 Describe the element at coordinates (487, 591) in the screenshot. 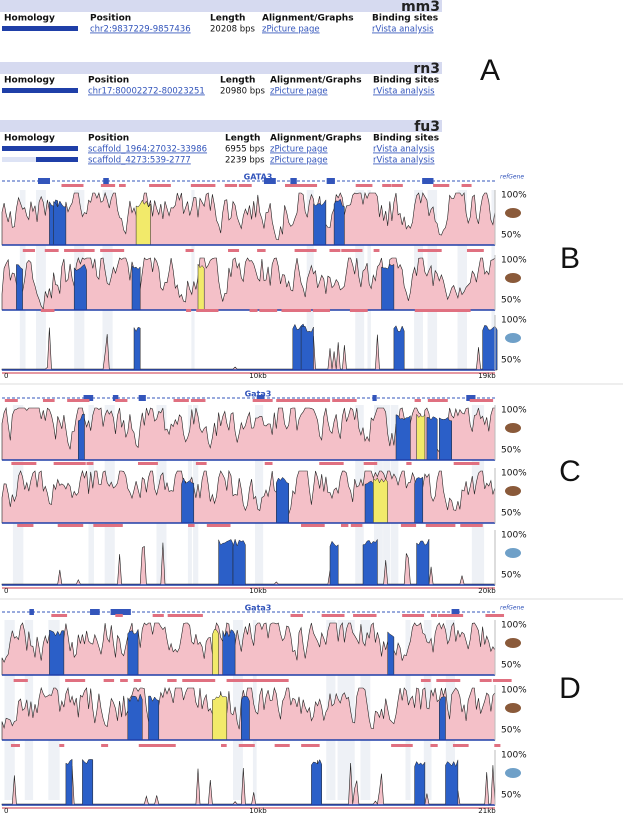

I see `axis-label: 20kb` at that location.